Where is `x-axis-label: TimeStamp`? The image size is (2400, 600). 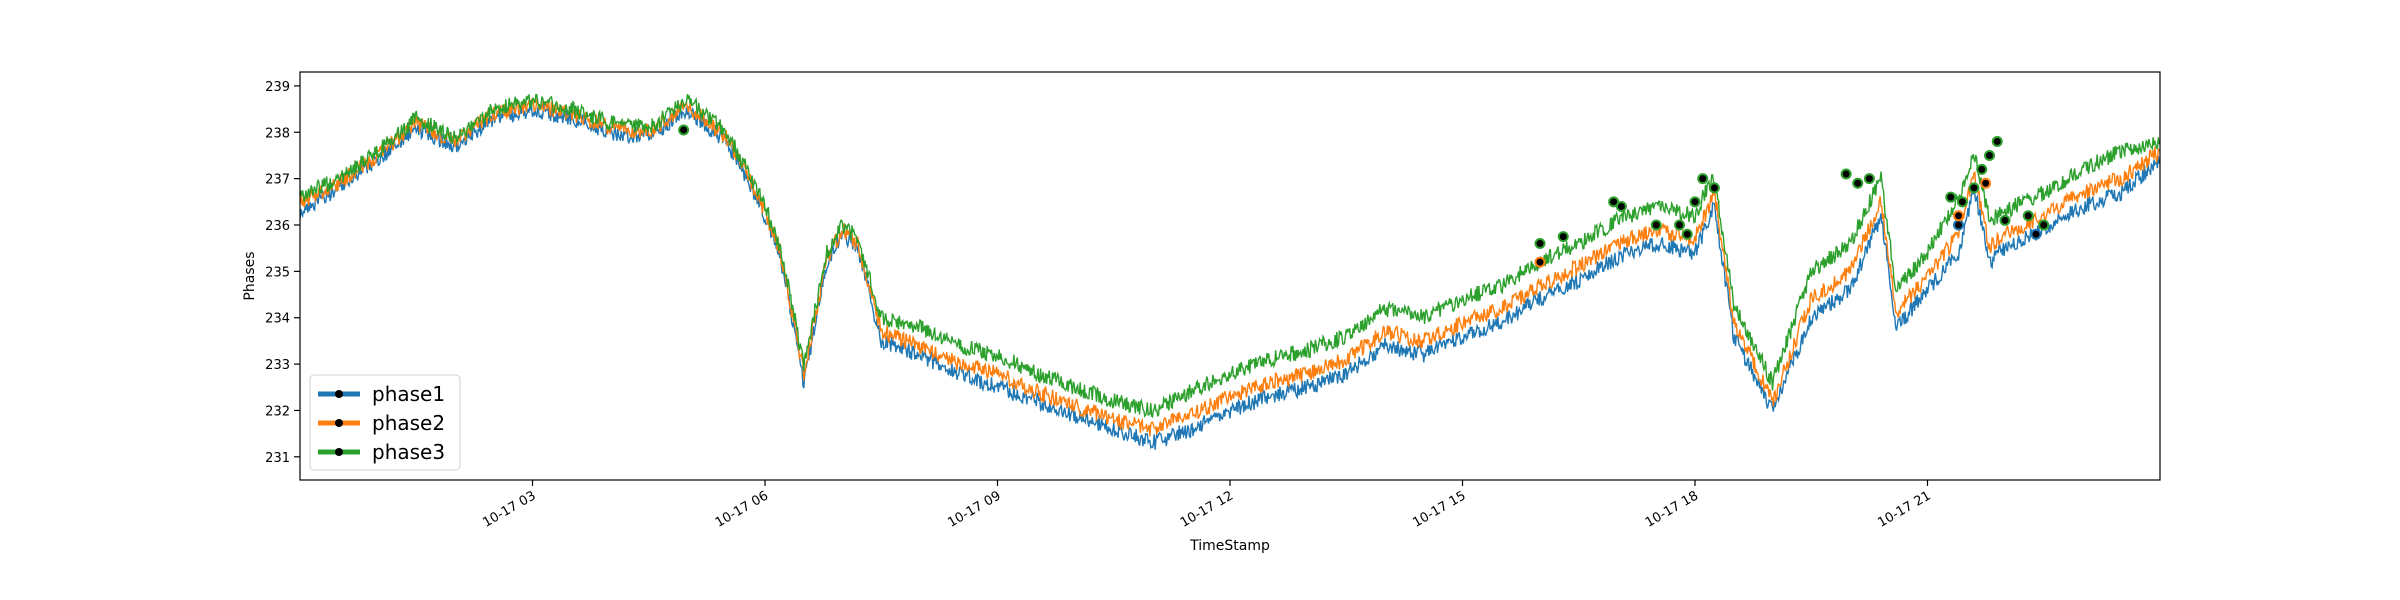
x-axis-label: TimeStamp is located at coordinates (1229, 546).